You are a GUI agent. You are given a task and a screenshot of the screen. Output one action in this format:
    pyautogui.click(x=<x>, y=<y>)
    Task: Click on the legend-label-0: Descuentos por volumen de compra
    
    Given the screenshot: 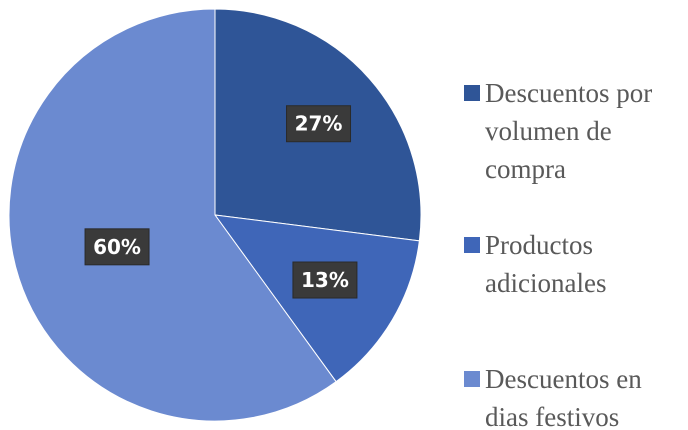 What is the action you would take?
    pyautogui.click(x=569, y=131)
    